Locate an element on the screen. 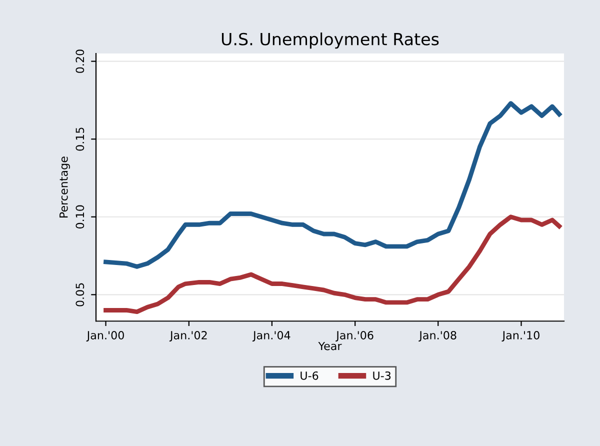  chart-title: U.S. Unemployment Rates is located at coordinates (330, 40).